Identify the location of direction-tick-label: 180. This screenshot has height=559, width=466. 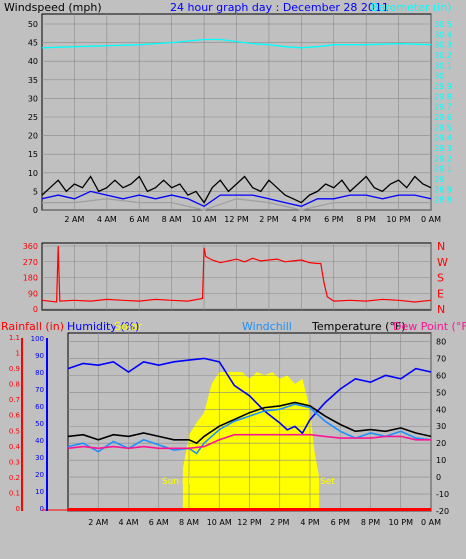
(30, 278).